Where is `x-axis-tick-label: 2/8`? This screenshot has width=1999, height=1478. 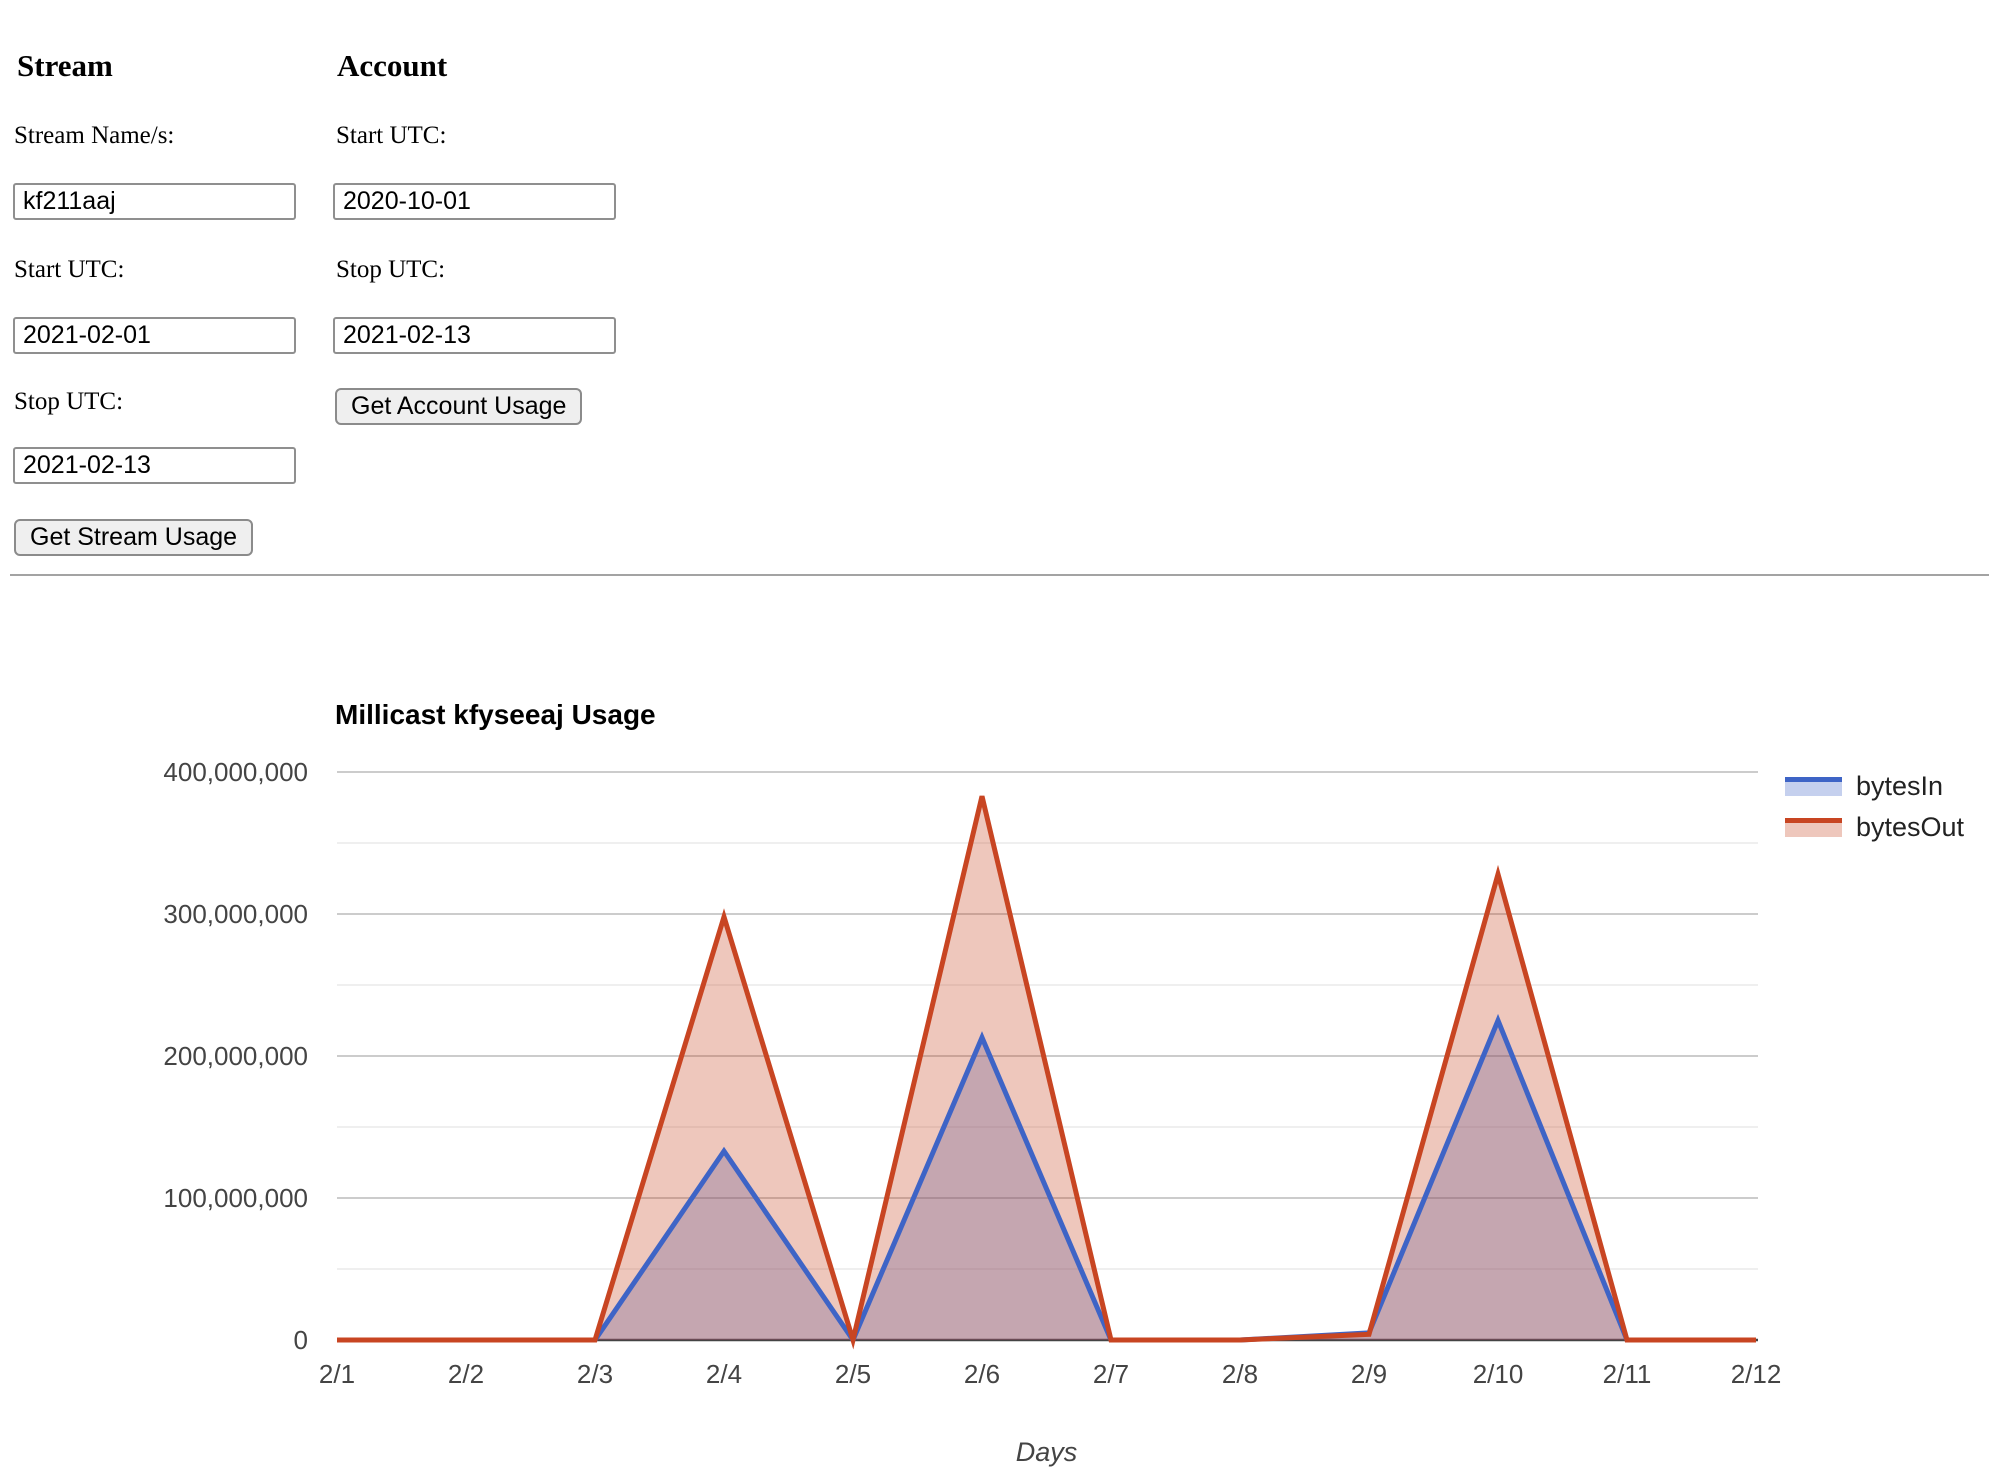 x-axis-tick-label: 2/8 is located at coordinates (1240, 1374).